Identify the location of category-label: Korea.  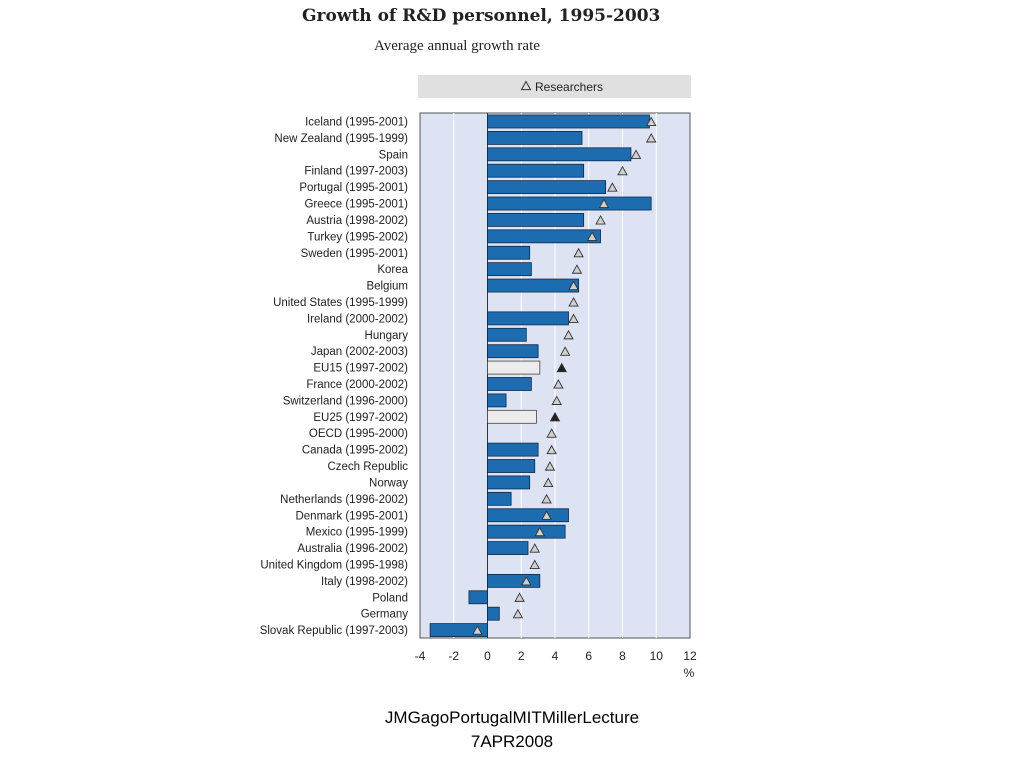
(392, 270).